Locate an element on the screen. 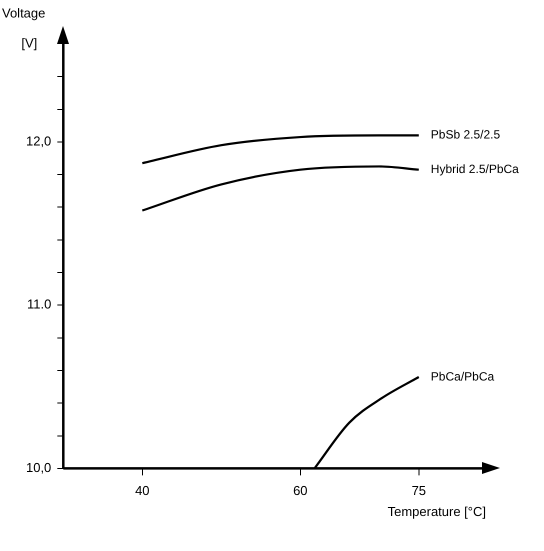 This screenshot has height=551, width=544. x-axis-title: Temperature [°C] is located at coordinates (437, 511).